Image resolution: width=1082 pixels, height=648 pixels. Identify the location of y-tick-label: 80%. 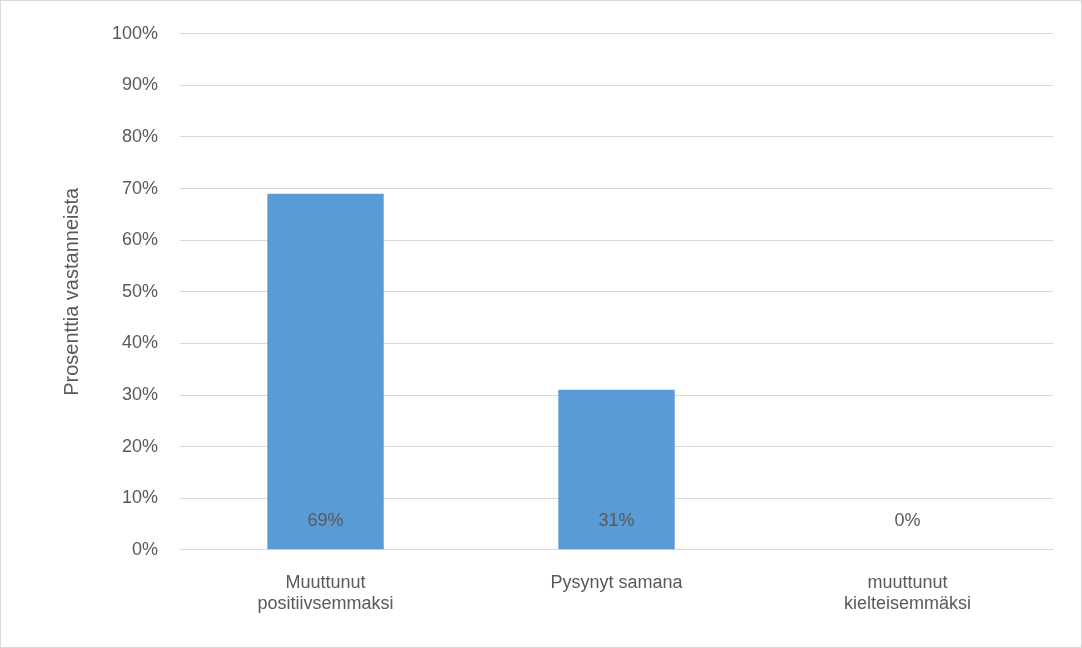
(140, 135).